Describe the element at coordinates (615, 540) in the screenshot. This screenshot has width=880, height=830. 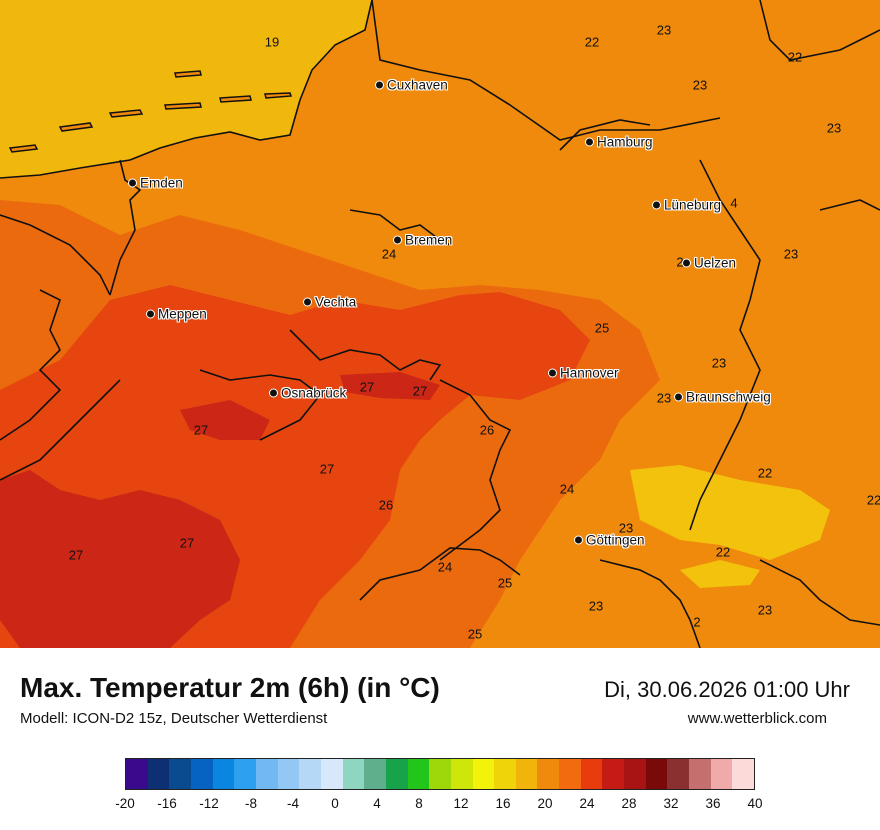
I see `city-label: Göttingen` at that location.